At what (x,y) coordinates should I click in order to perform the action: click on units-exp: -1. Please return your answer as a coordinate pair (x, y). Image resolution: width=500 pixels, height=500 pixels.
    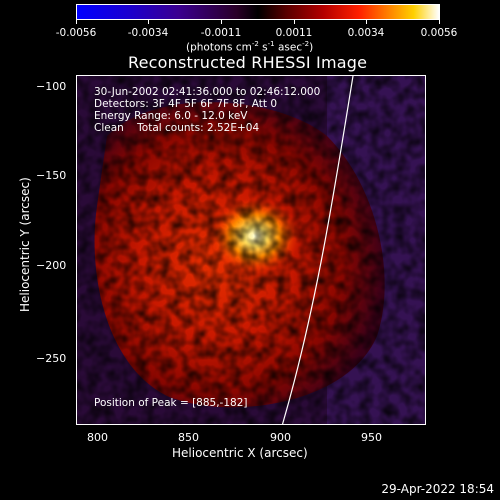
    Looking at the image, I should click on (271, 44).